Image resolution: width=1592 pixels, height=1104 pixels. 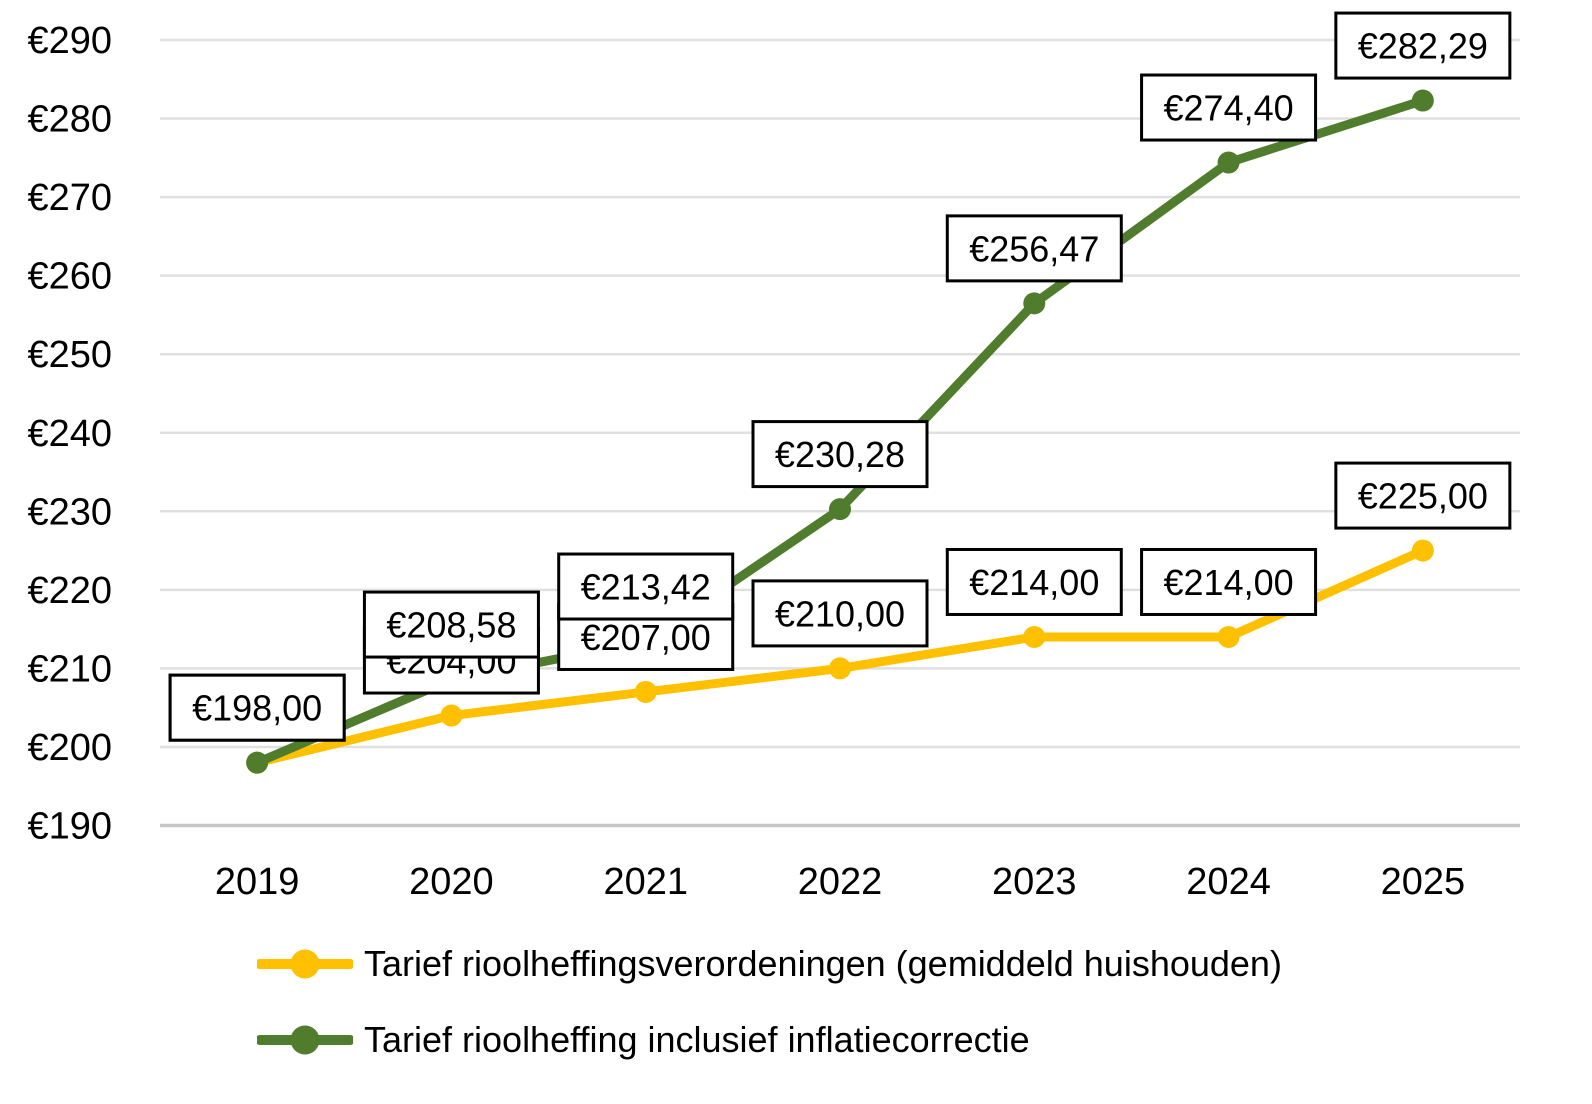 What do you see at coordinates (840, 882) in the screenshot?
I see `x-axis-tick-label: 2022` at bounding box center [840, 882].